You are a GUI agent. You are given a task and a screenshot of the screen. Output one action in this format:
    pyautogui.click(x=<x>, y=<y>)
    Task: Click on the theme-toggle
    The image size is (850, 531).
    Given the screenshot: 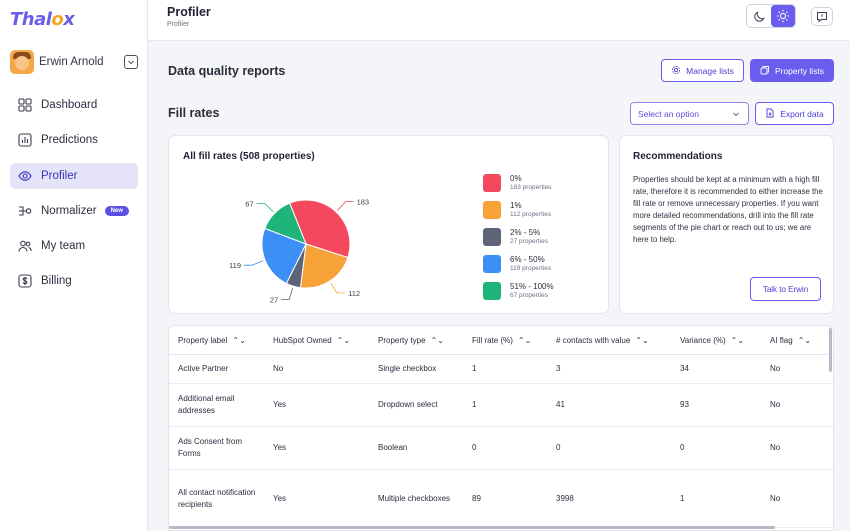 What is the action you would take?
    pyautogui.click(x=771, y=16)
    